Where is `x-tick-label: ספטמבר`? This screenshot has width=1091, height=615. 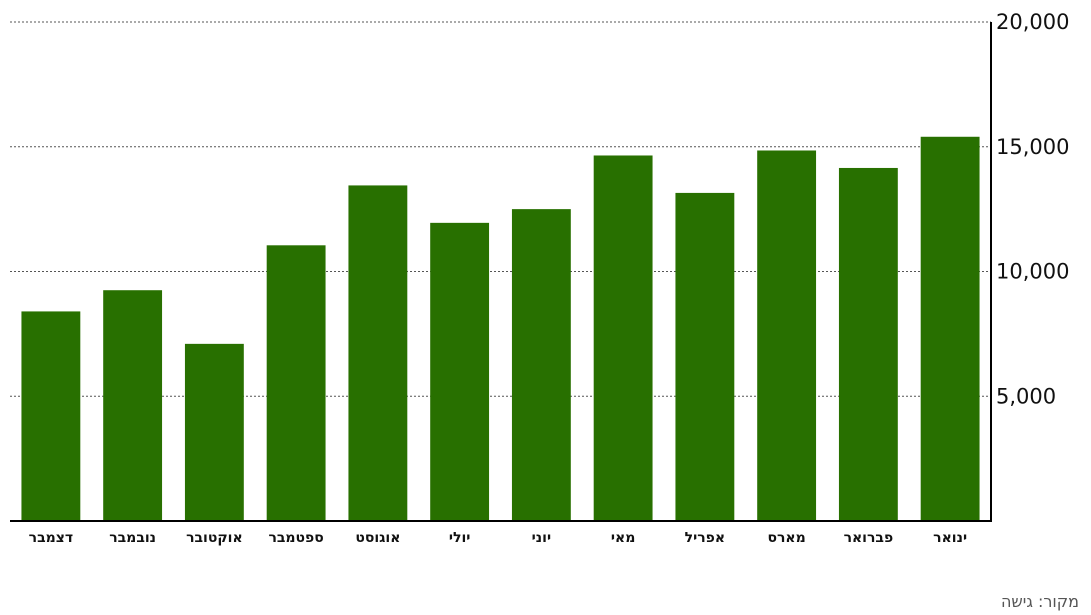 x-tick-label: ספטמבר is located at coordinates (295, 538).